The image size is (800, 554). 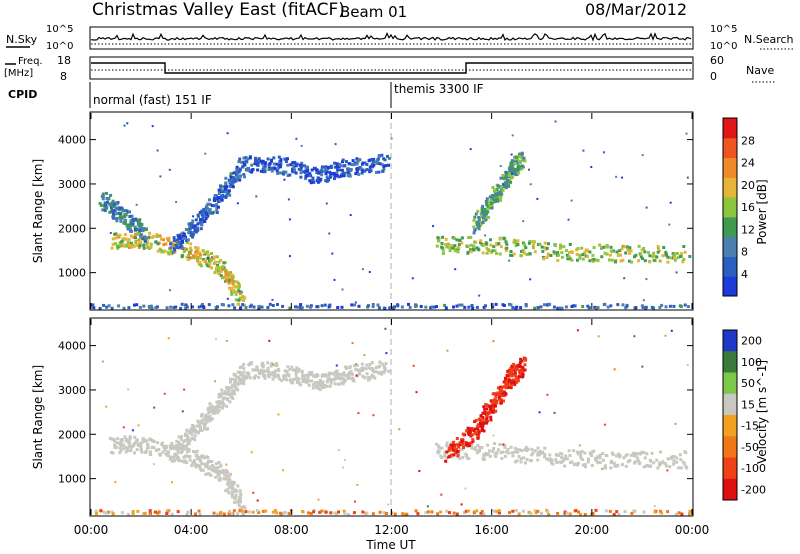 What do you see at coordinates (390, 545) in the screenshot?
I see `time-axis-label: Time UT` at bounding box center [390, 545].